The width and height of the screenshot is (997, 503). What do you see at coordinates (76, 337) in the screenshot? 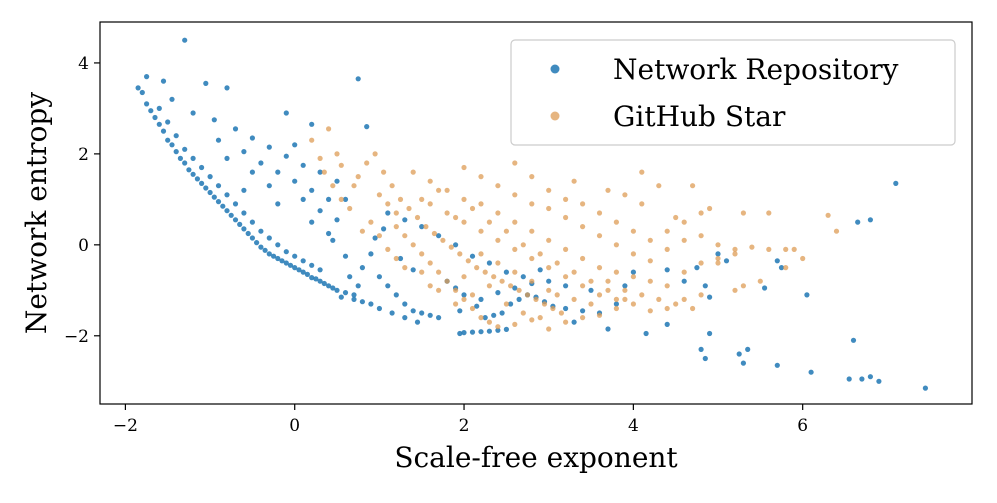
I see `y-tick-label: −2` at bounding box center [76, 337].